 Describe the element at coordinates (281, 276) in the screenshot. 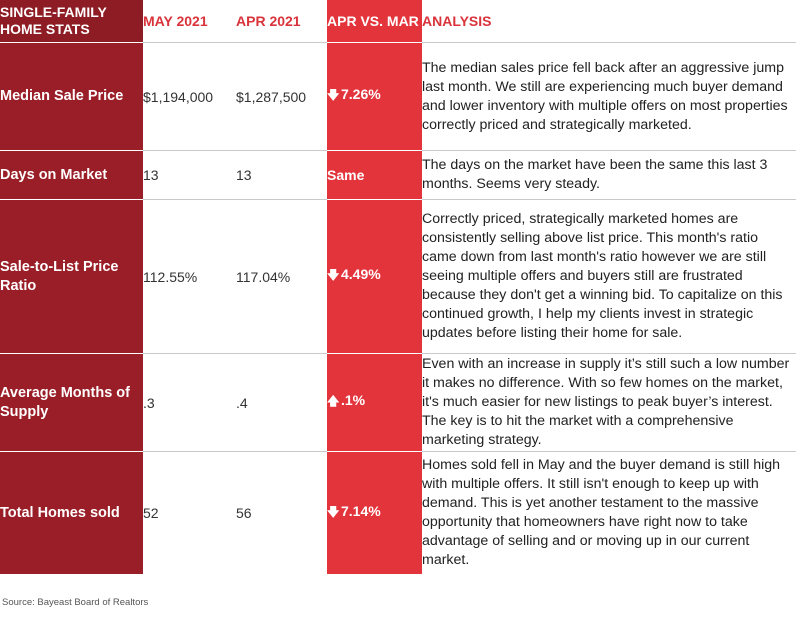

I see `apr-value: 117.04%` at that location.